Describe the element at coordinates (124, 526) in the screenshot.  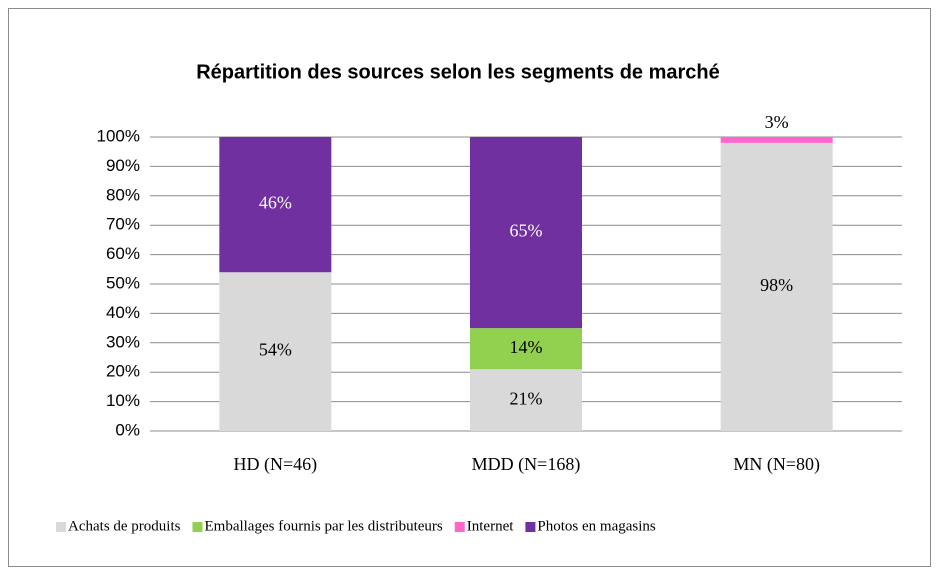
I see `legend-label: Achats de produits` at that location.